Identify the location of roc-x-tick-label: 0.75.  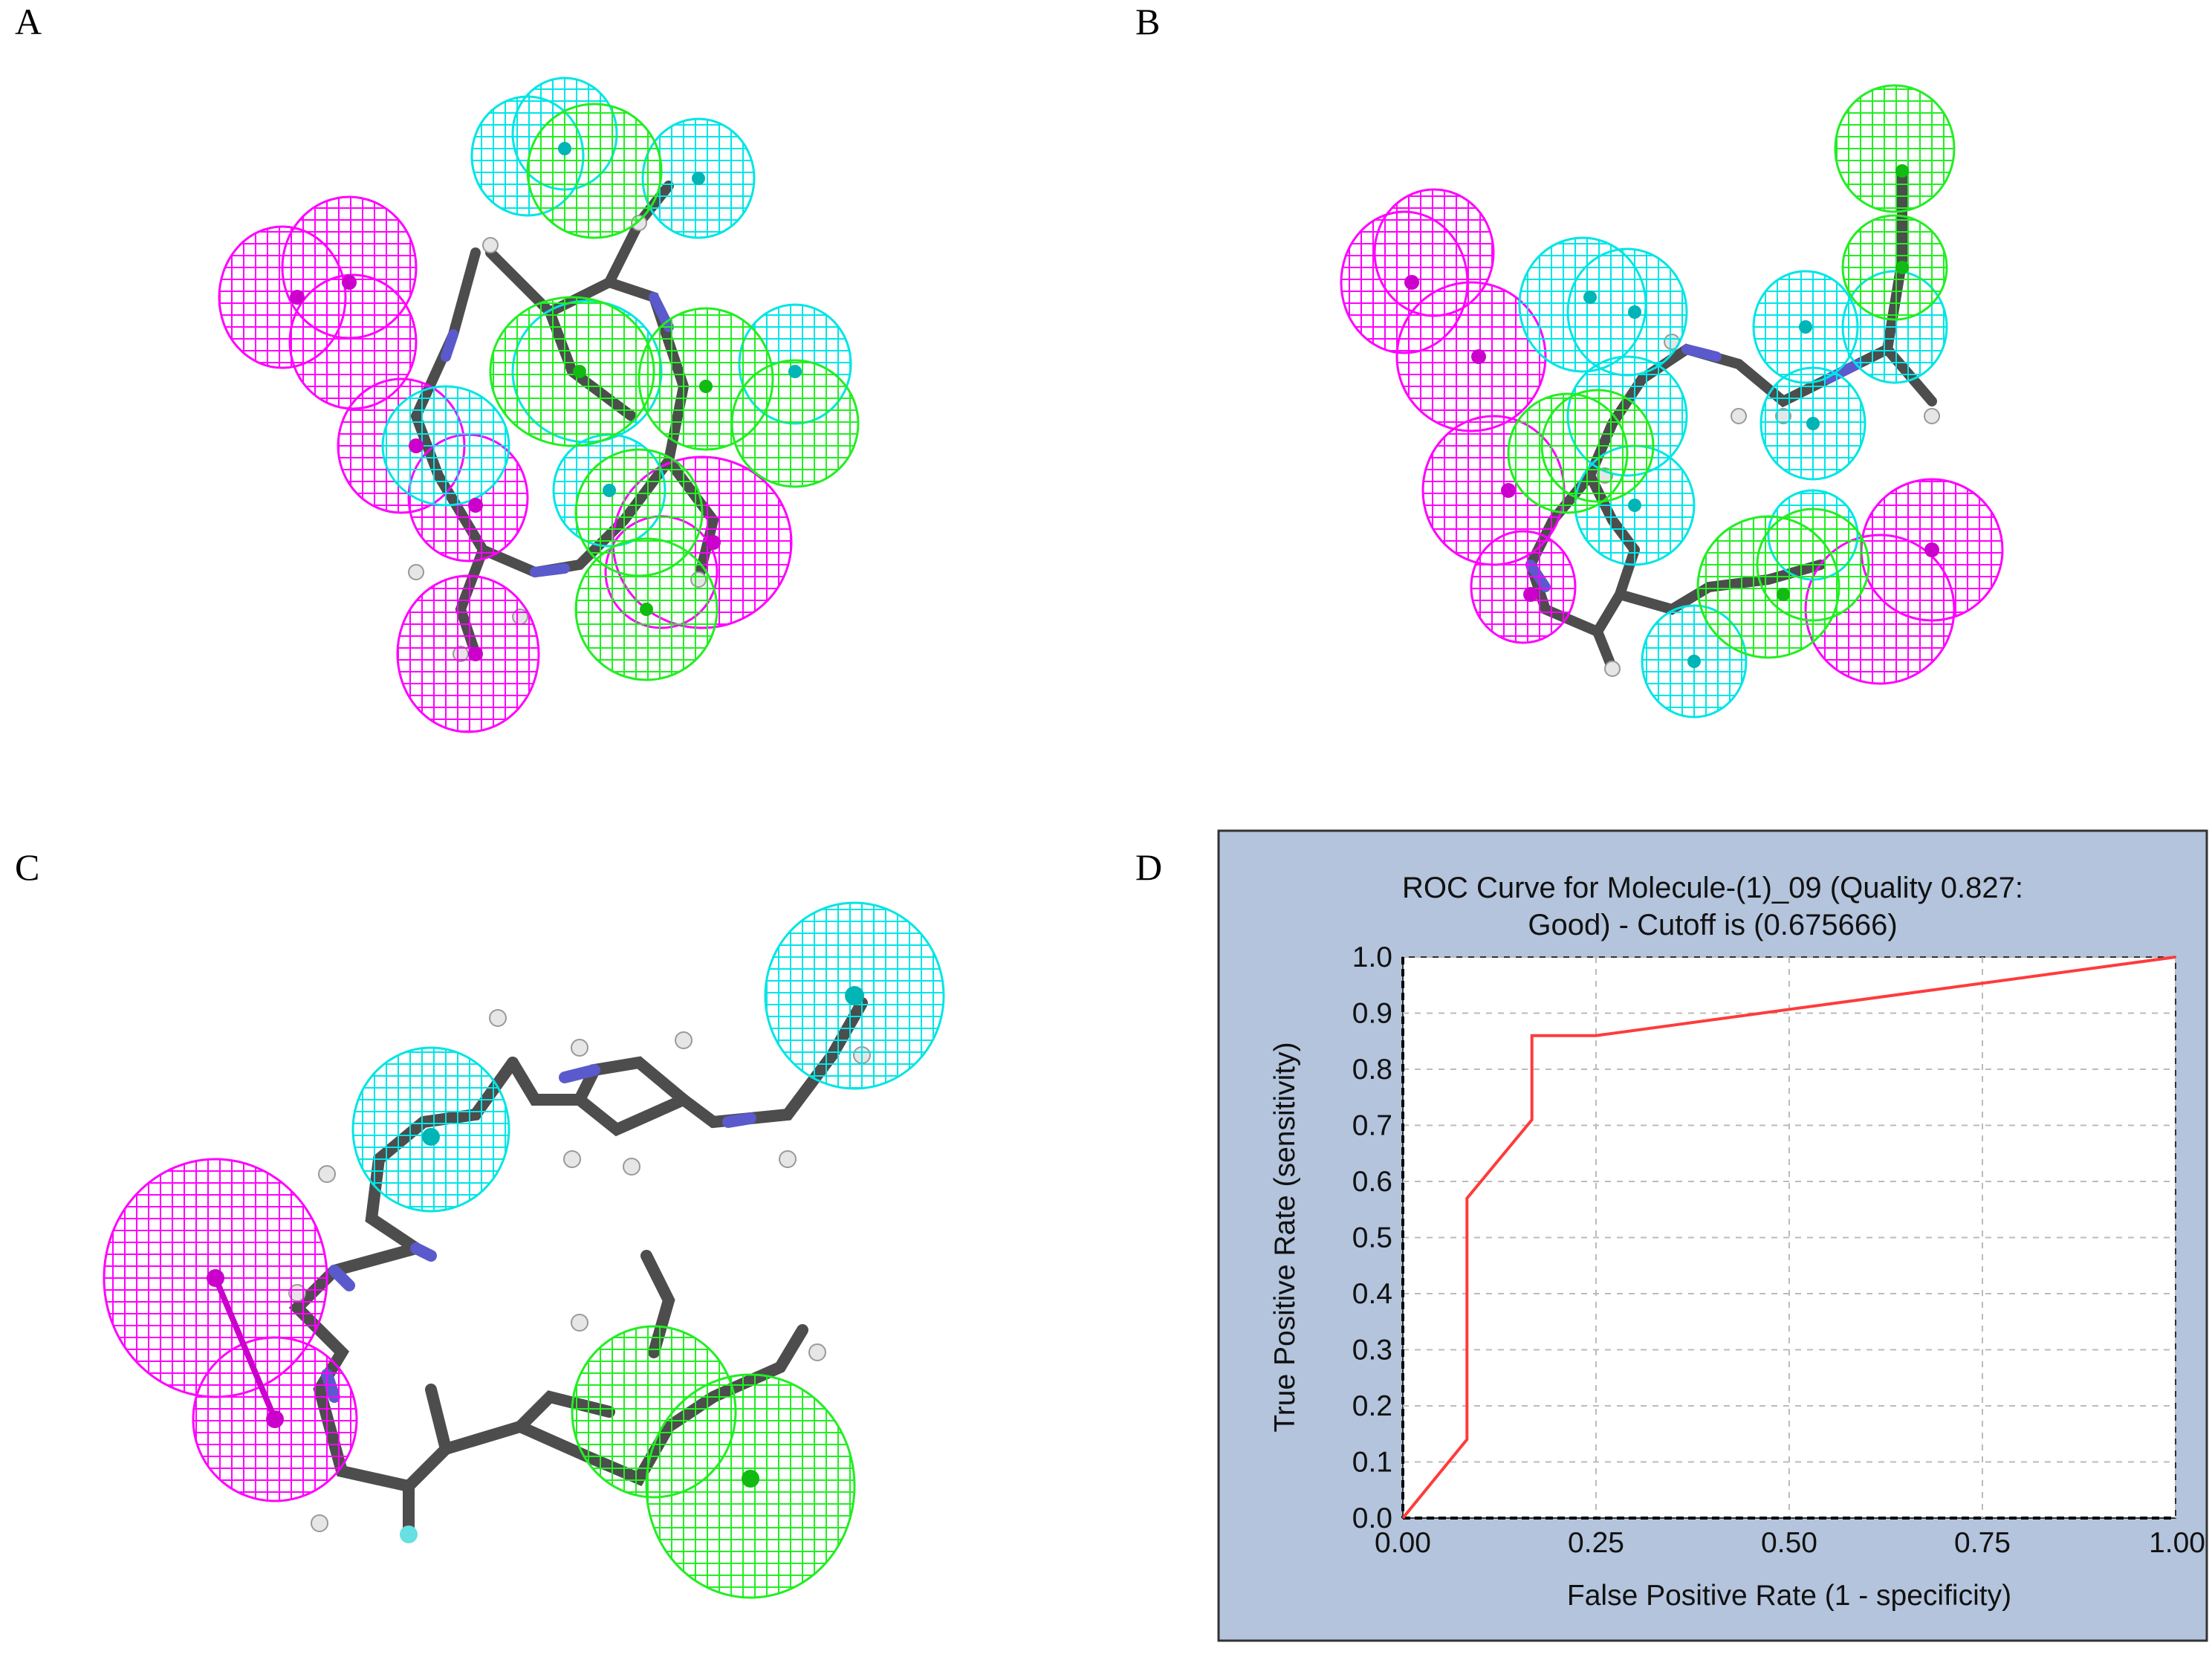
(1982, 1543).